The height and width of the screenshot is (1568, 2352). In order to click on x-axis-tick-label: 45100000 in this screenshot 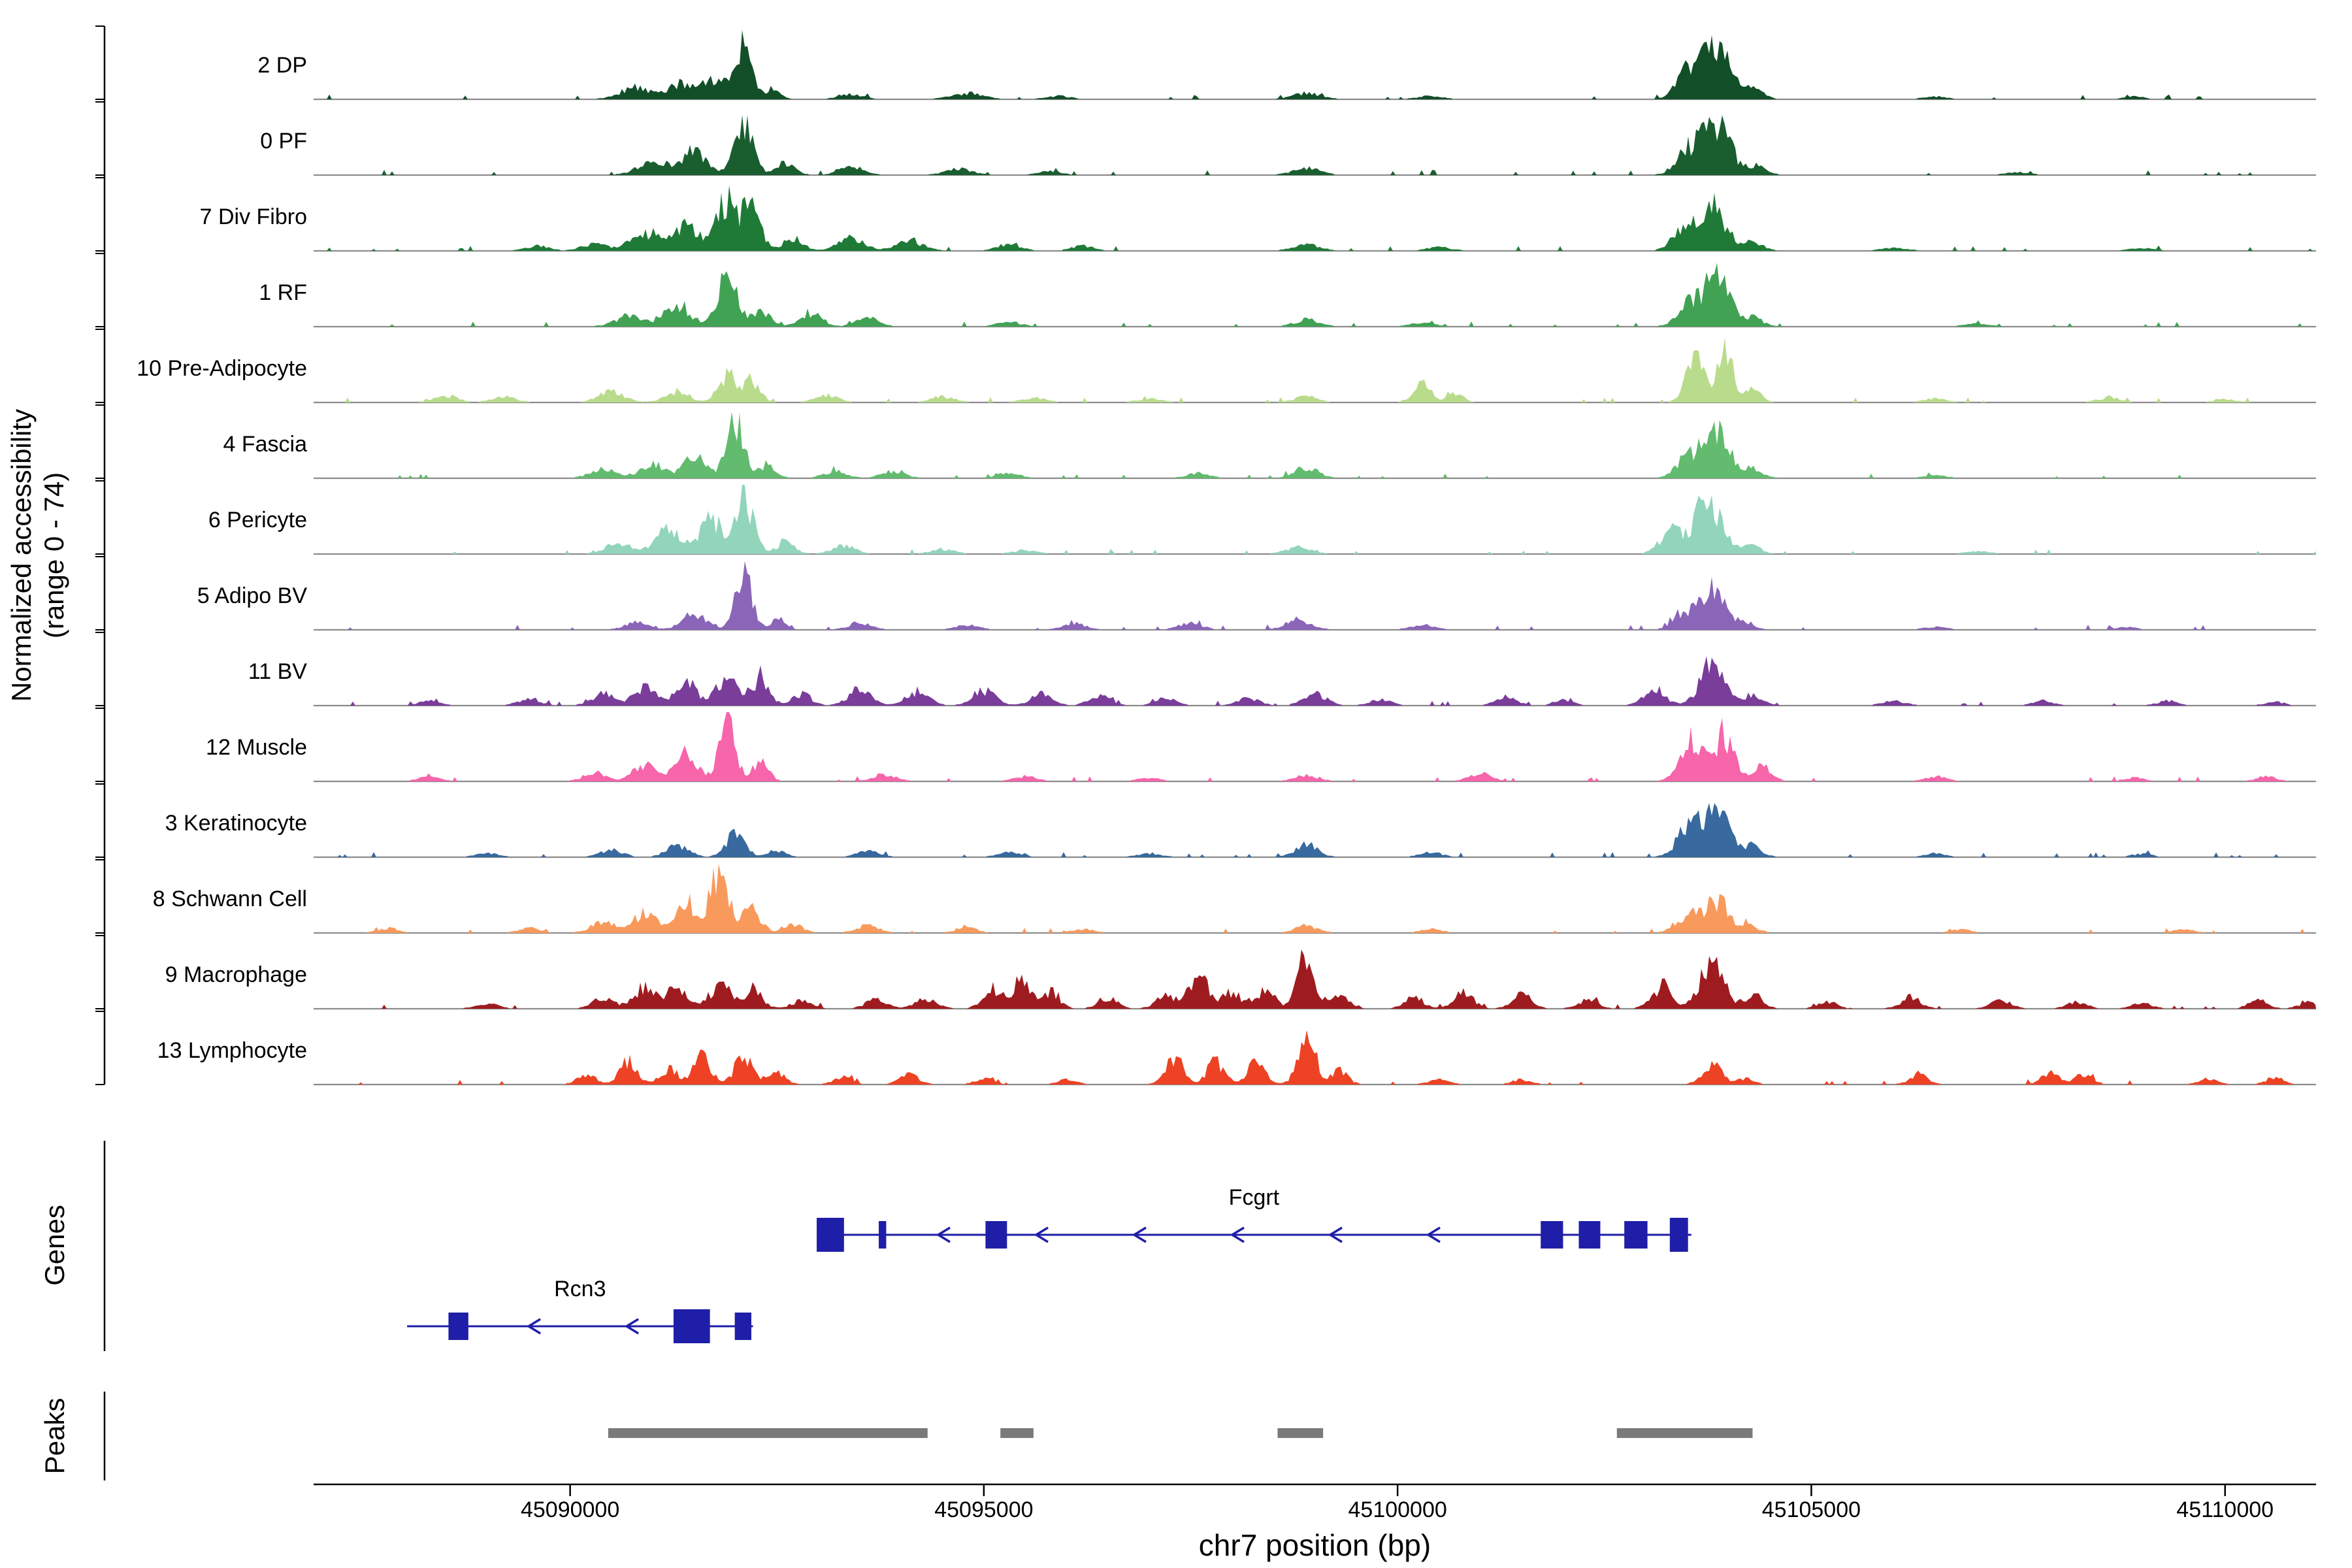, I will do `click(1397, 1509)`.